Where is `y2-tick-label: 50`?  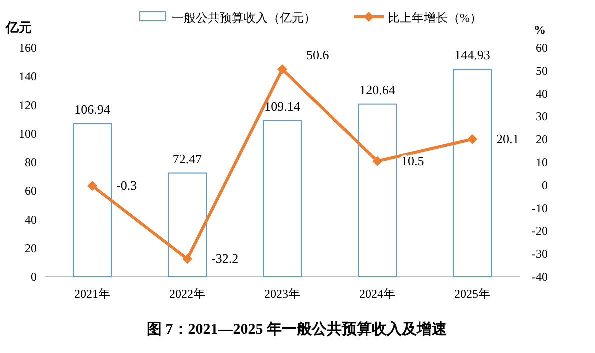
y2-tick-label: 50 is located at coordinates (542, 71).